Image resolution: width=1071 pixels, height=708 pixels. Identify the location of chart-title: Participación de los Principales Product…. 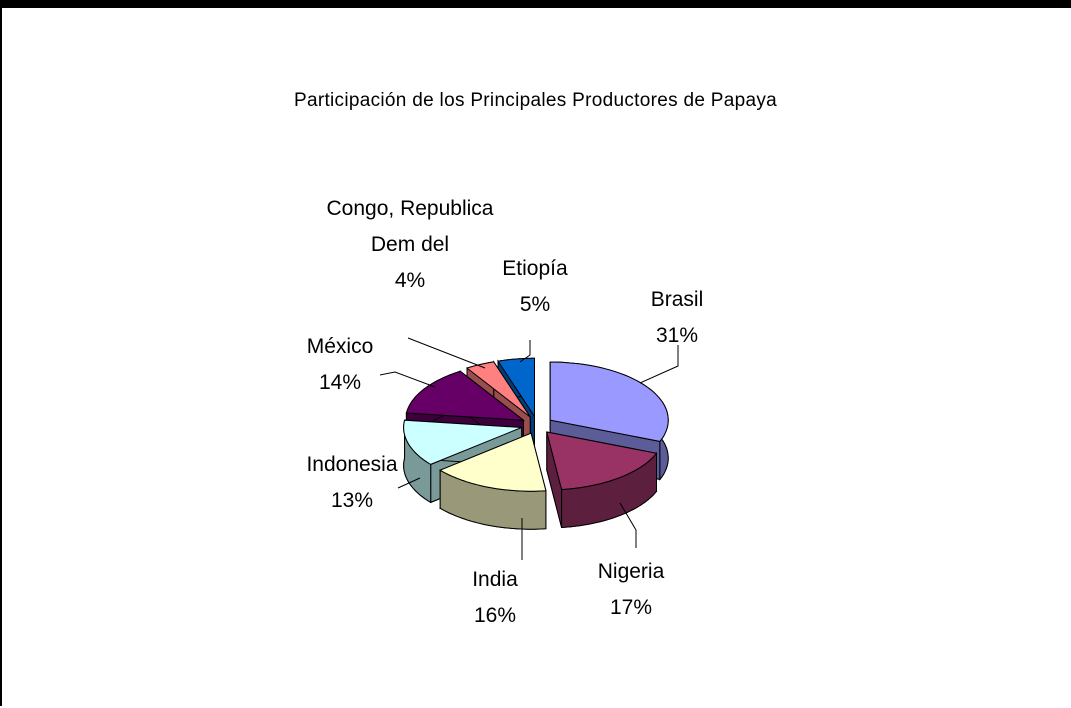
(535, 100).